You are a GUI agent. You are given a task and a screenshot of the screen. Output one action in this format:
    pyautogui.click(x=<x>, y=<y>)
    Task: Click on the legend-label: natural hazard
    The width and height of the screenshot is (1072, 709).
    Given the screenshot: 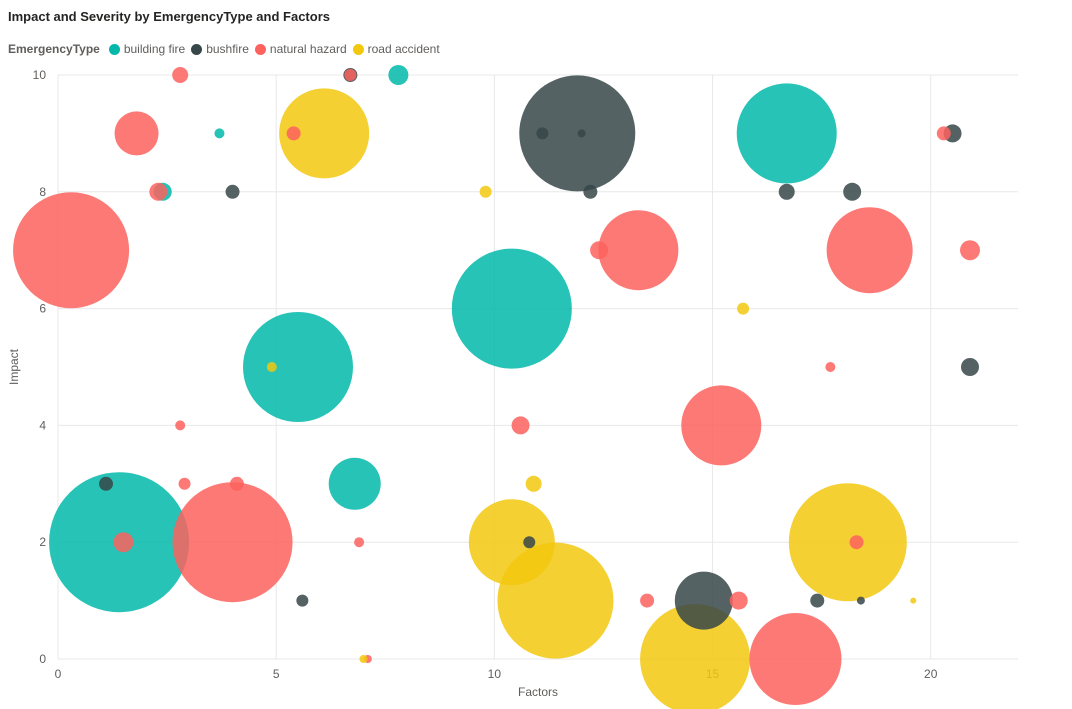 What is the action you would take?
    pyautogui.click(x=308, y=49)
    